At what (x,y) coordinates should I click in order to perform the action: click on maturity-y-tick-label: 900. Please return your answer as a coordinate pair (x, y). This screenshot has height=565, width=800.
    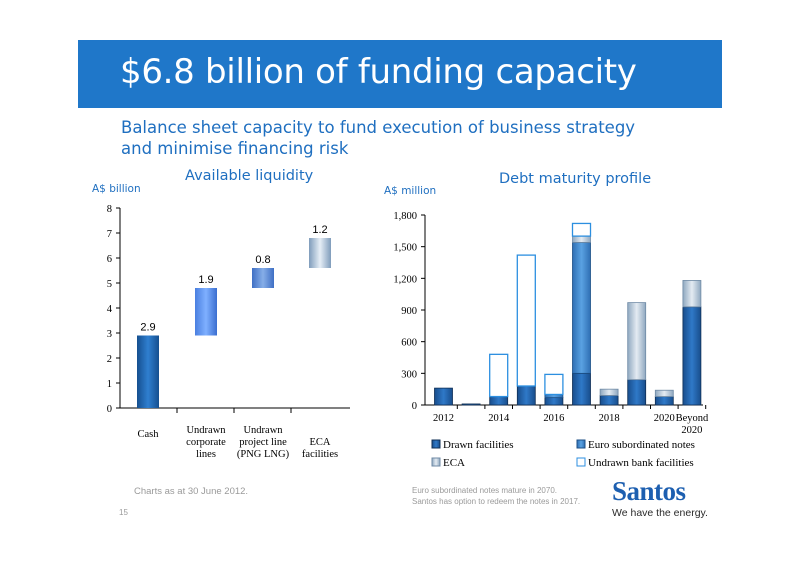
    Looking at the image, I should click on (409, 311).